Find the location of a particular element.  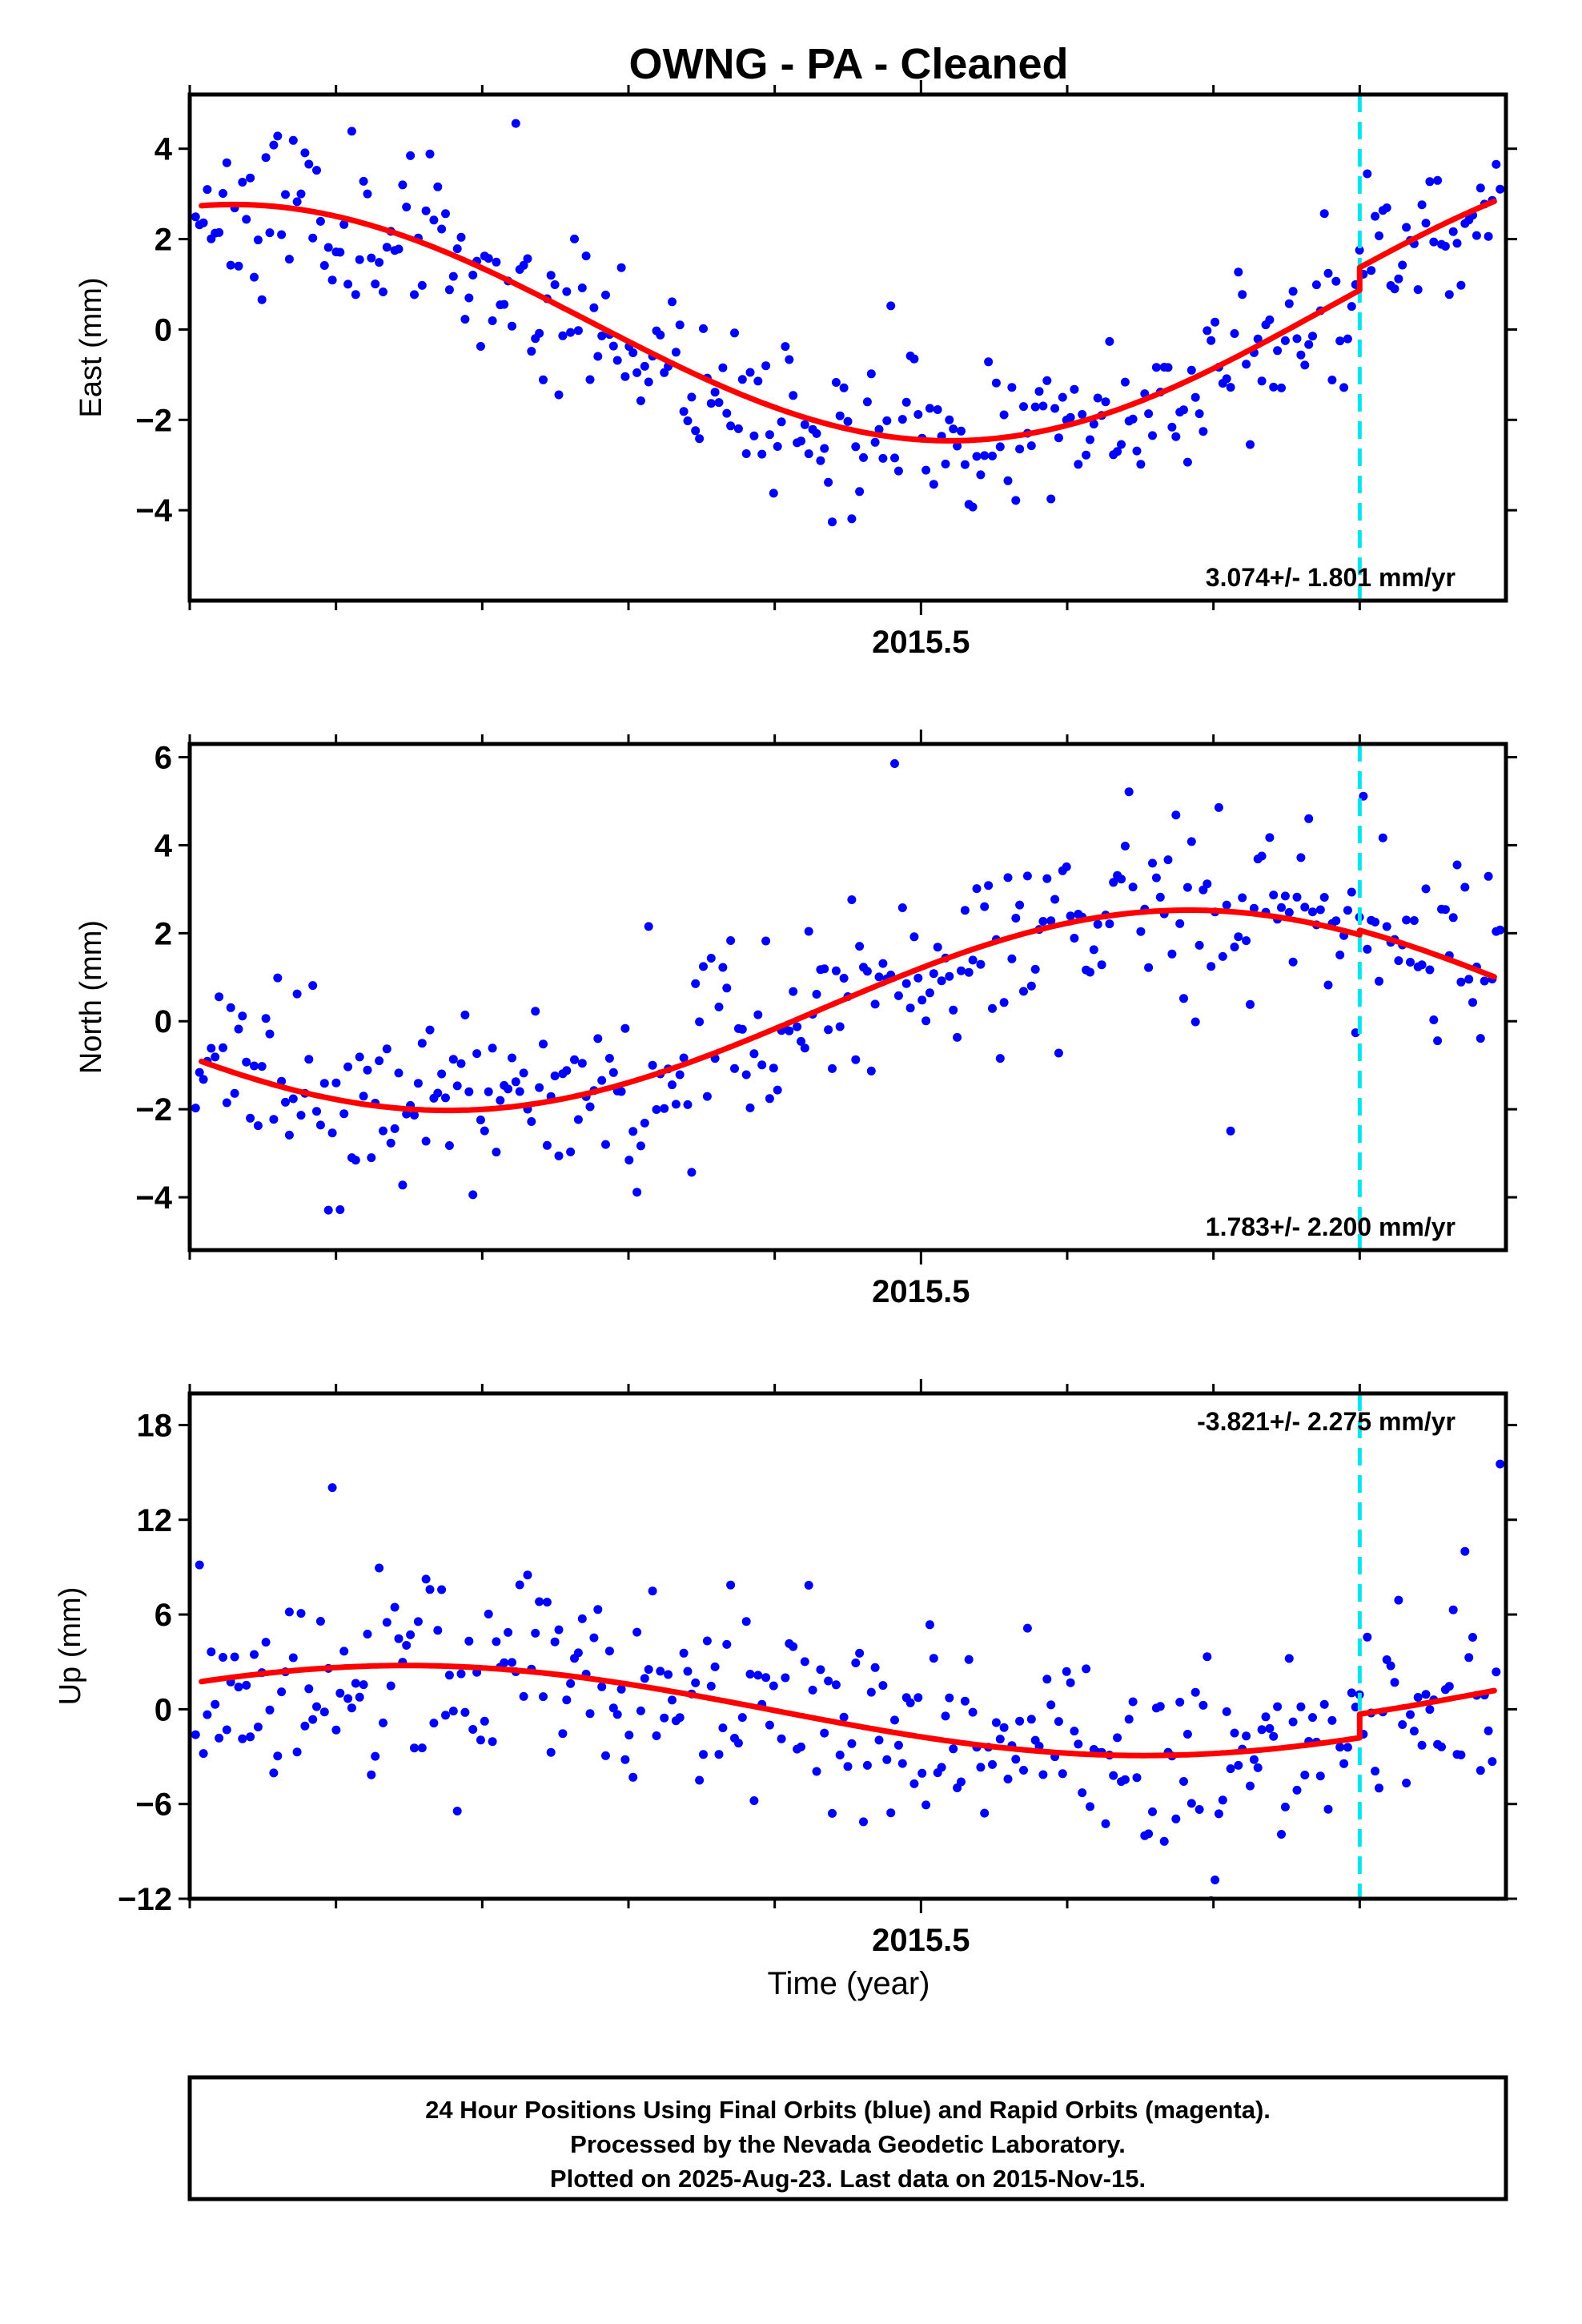

y-tick-label: 18 is located at coordinates (155, 1425).